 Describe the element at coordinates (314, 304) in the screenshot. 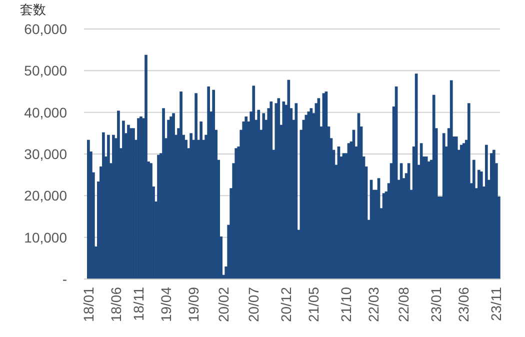

I see `x-tick-label: 21/05` at that location.